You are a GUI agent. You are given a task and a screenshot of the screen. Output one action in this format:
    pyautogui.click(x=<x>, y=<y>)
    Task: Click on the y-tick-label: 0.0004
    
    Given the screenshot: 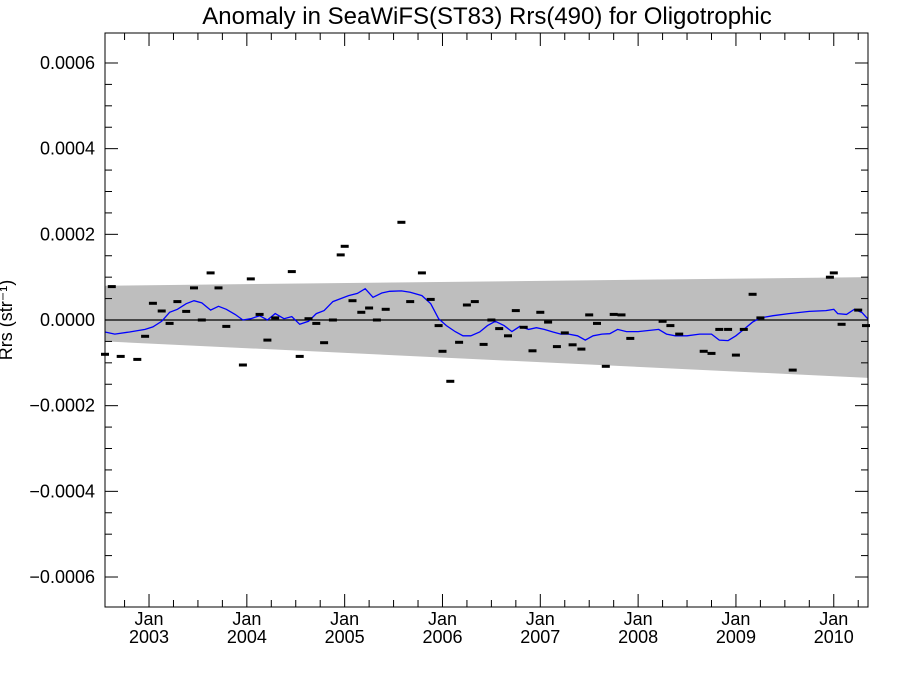 What is the action you would take?
    pyautogui.click(x=67, y=149)
    